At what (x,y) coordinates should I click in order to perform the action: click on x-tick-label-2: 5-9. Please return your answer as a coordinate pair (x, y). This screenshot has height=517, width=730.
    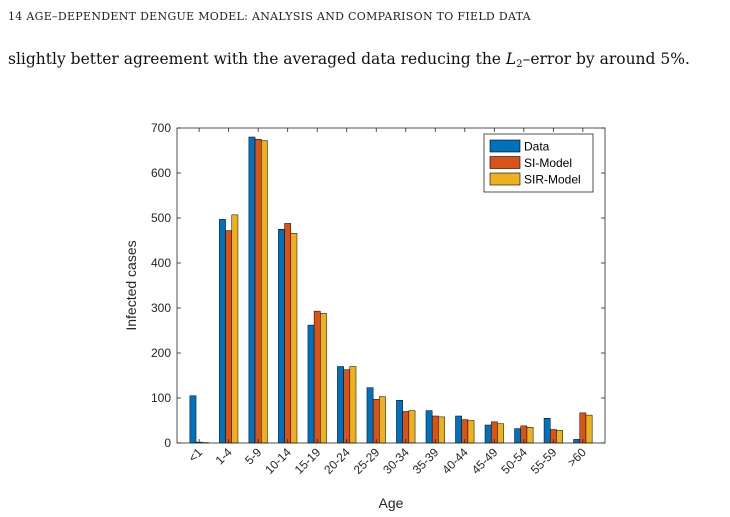
    Looking at the image, I should click on (253, 456).